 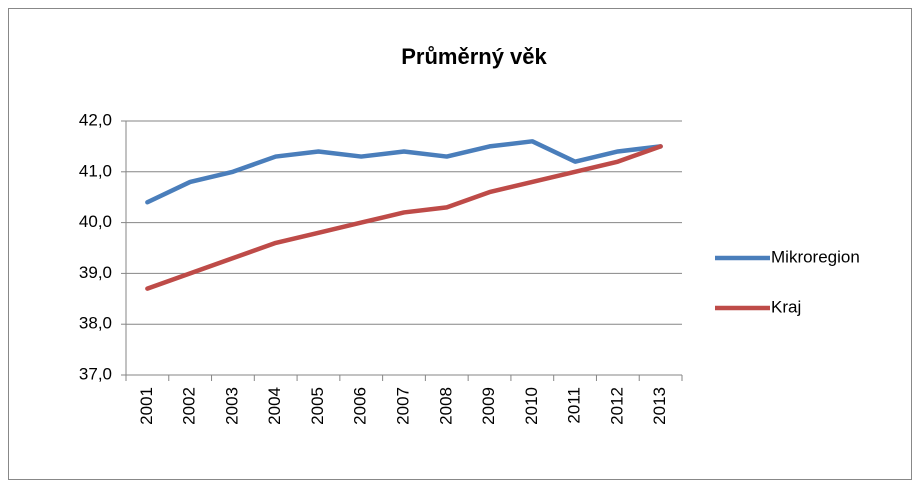 What do you see at coordinates (404, 172) in the screenshot?
I see `series-line` at bounding box center [404, 172].